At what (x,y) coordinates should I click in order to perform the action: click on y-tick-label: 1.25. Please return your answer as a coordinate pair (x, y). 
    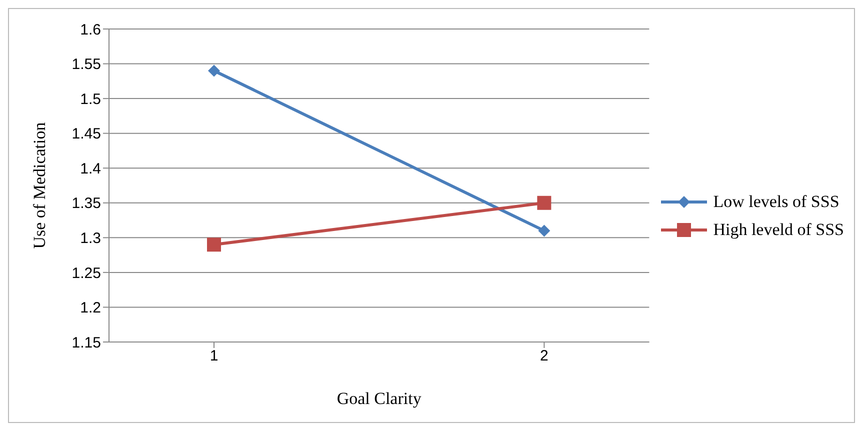
    Looking at the image, I should click on (86, 273).